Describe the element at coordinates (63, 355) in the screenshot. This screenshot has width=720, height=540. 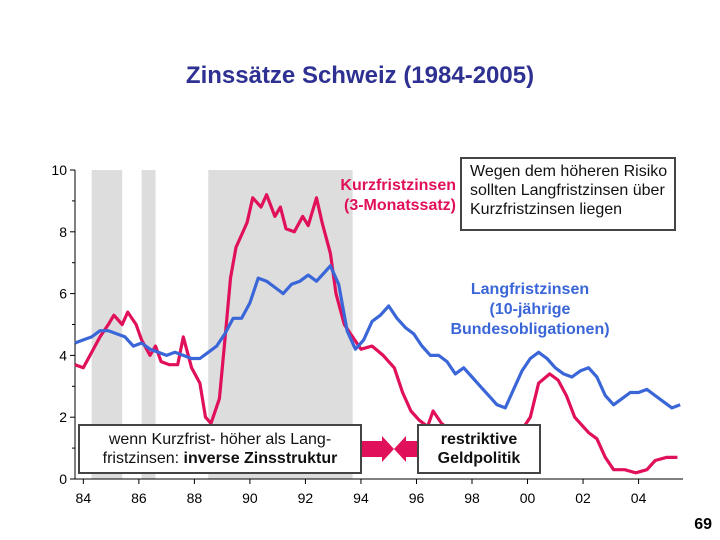
I see `y-tick-label: 4` at that location.